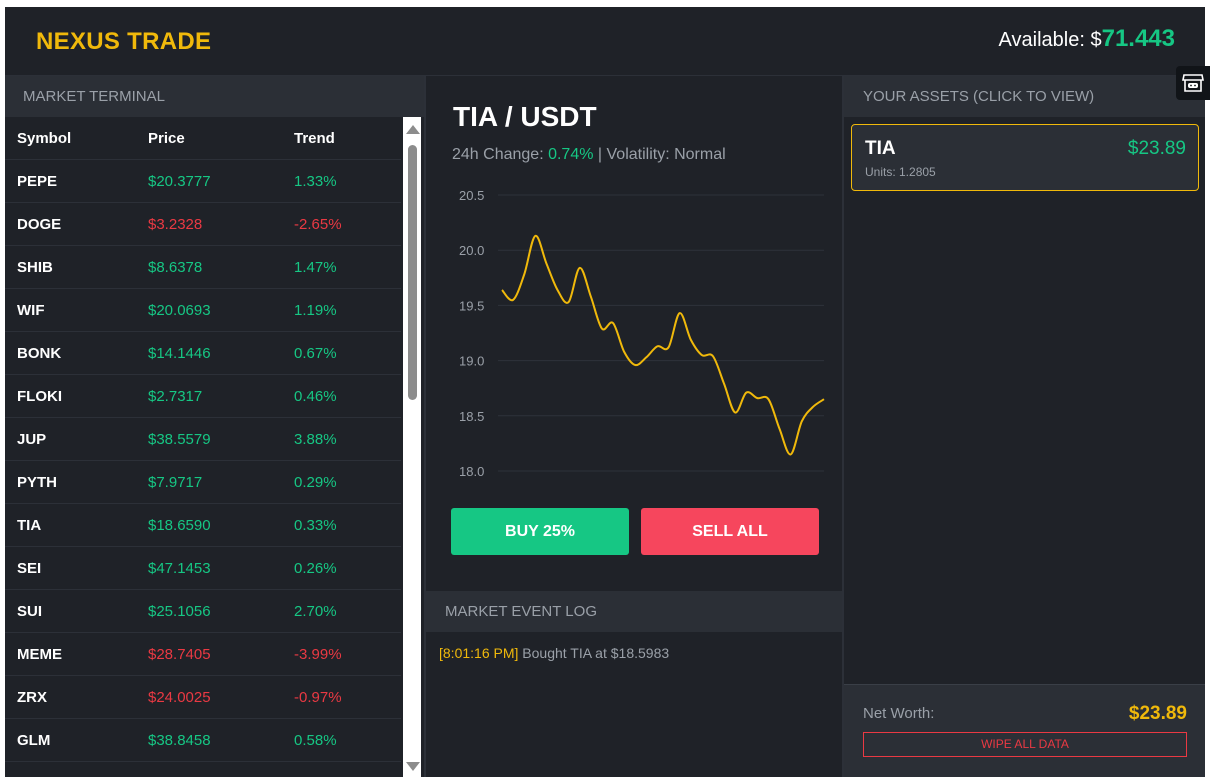 The image size is (1210, 777). I want to click on market-row-doge: DOGE $3.2328 -2.65%, so click(203, 224).